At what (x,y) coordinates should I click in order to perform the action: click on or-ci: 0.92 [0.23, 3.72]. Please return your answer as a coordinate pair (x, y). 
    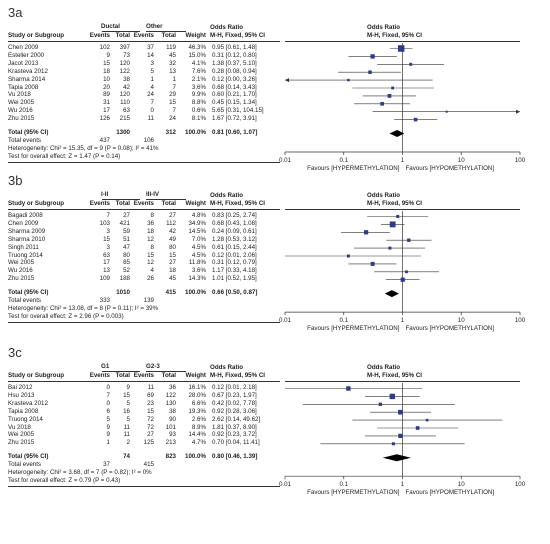
    Looking at the image, I should click on (234, 435).